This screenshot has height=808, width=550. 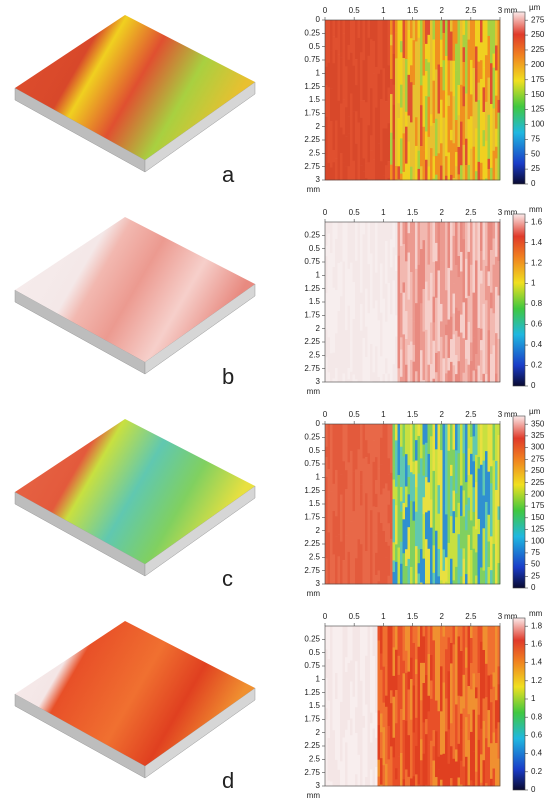 I want to click on y-unit: mm, so click(x=314, y=593).